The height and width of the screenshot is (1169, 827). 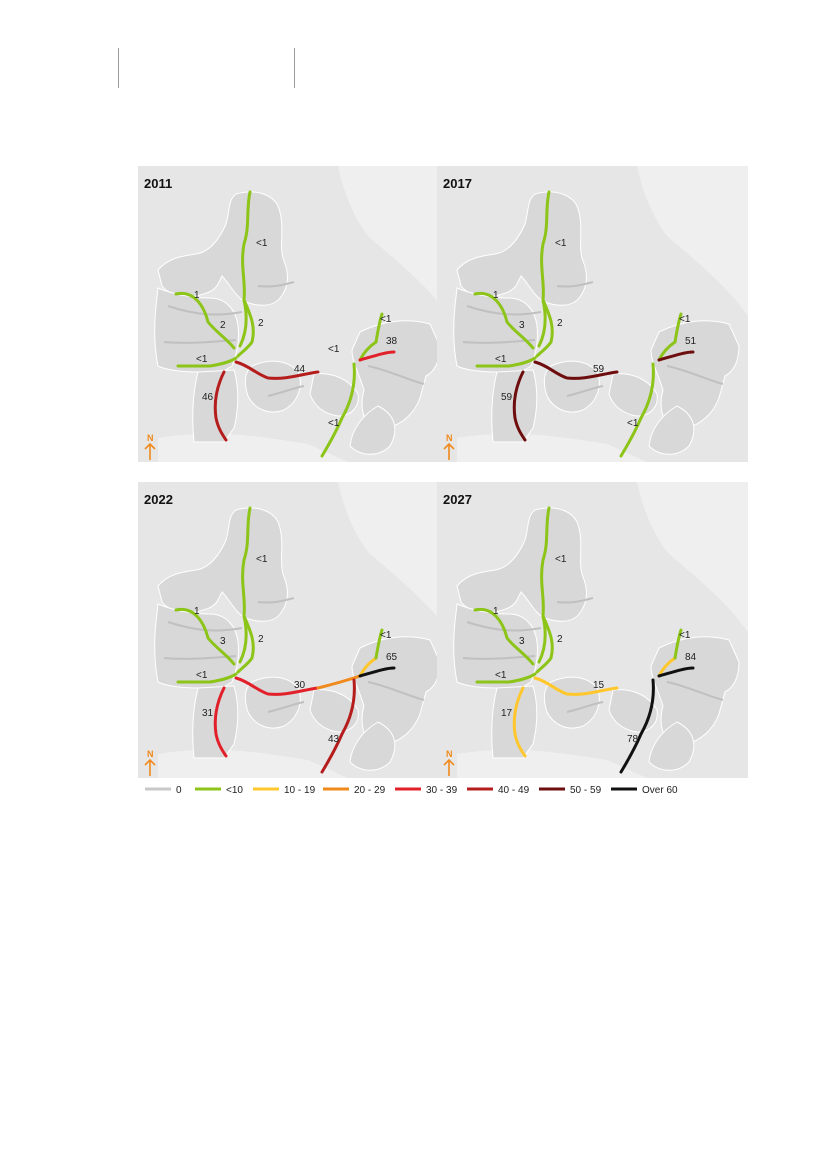 What do you see at coordinates (208, 397) in the screenshot?
I see `flow-label-south: 46` at bounding box center [208, 397].